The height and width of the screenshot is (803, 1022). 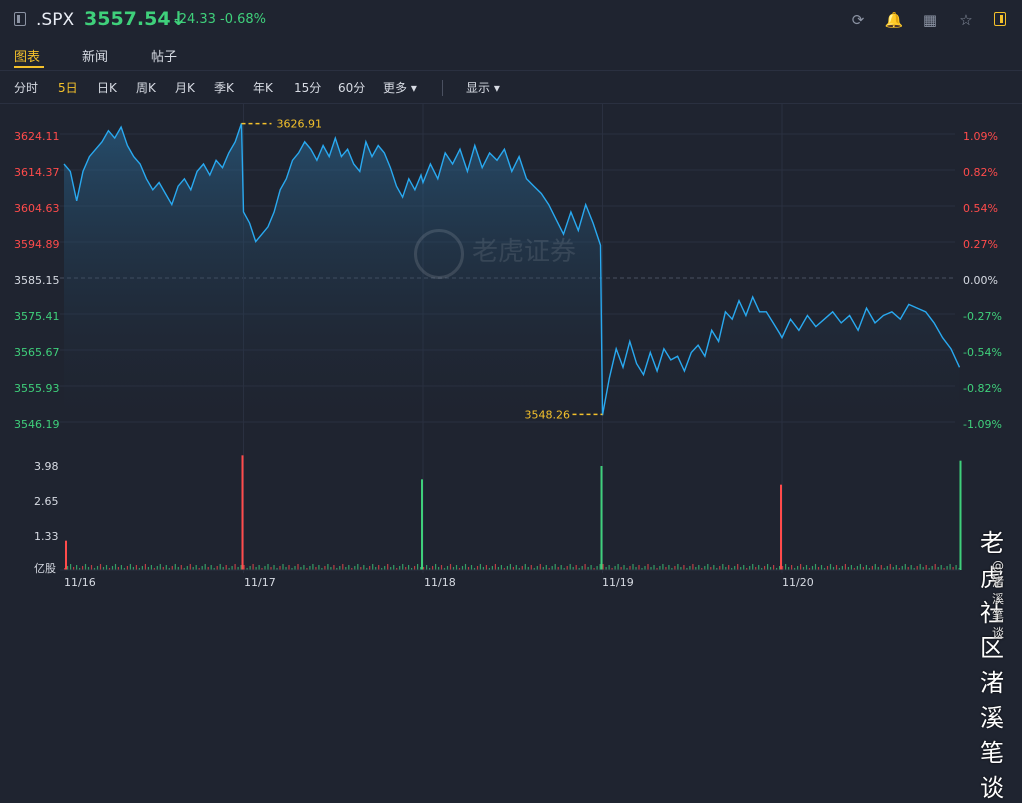 I want to click on period-day: 日K, so click(x=107, y=88).